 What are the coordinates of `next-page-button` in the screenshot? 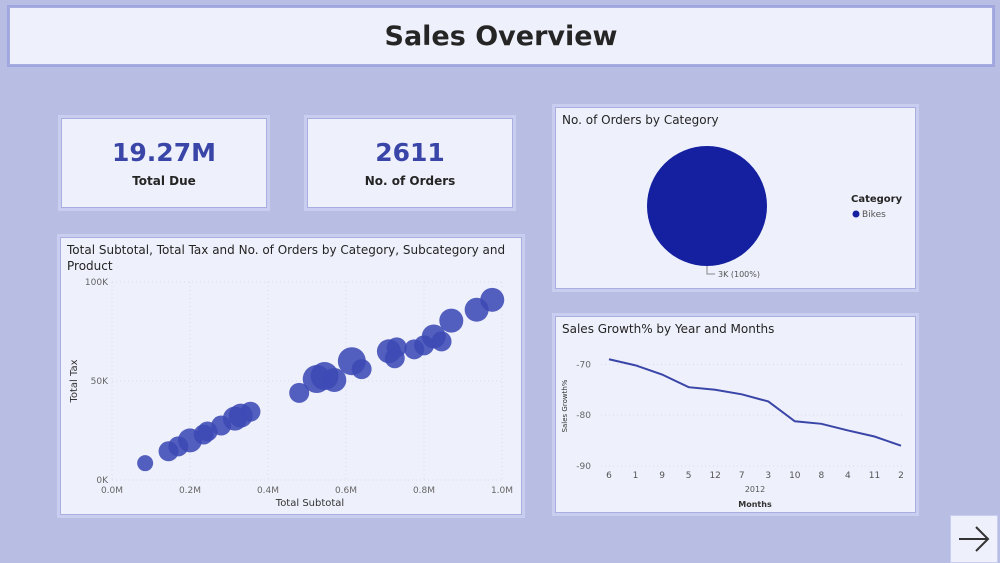 It's located at (974, 539).